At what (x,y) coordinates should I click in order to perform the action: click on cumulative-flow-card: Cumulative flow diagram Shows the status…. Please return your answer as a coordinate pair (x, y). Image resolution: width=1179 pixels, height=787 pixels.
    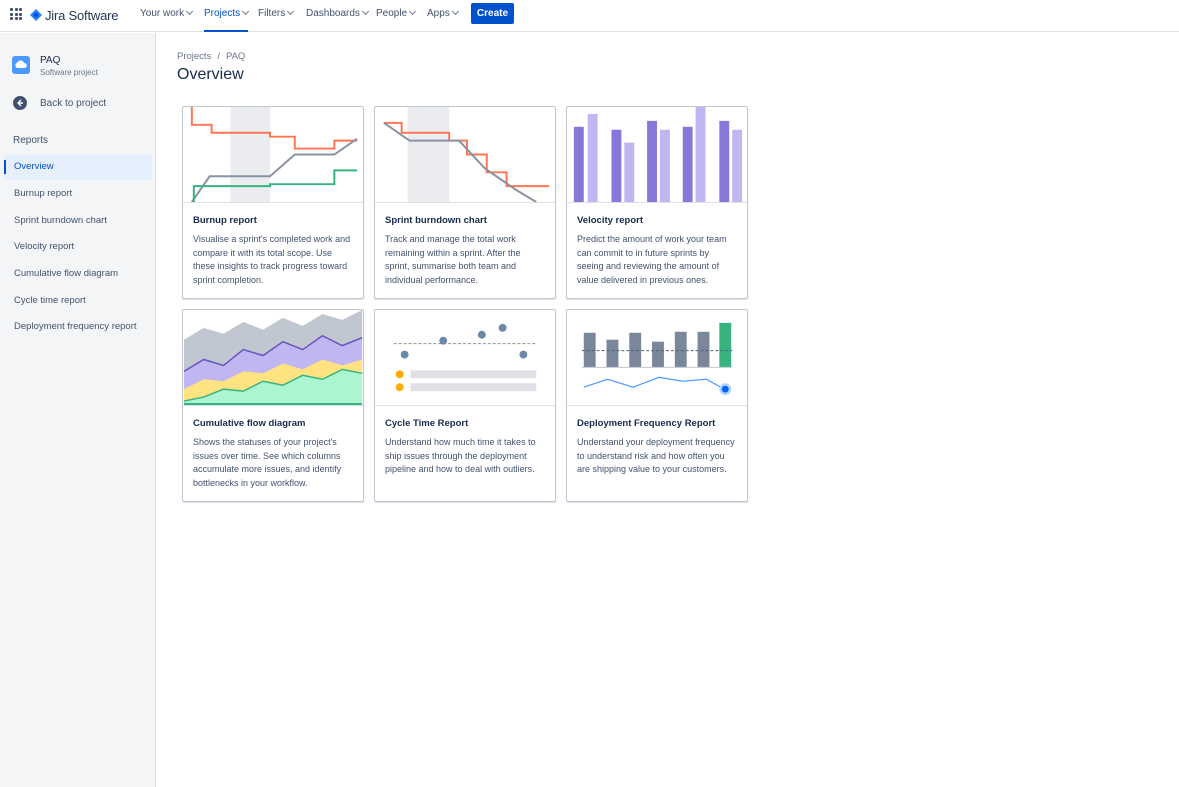
    Looking at the image, I should click on (273, 405).